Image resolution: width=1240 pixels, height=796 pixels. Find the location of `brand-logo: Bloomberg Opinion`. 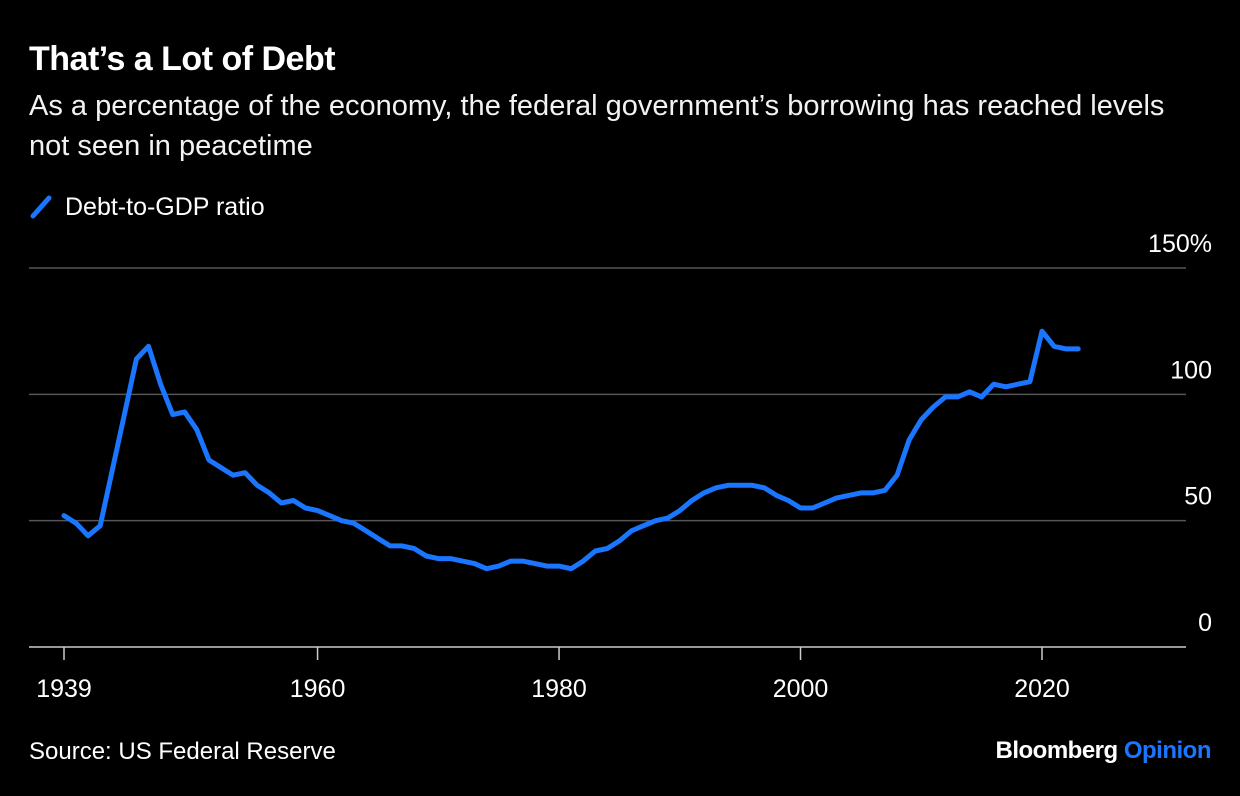

brand-logo: Bloomberg Opinion is located at coordinates (1104, 751).